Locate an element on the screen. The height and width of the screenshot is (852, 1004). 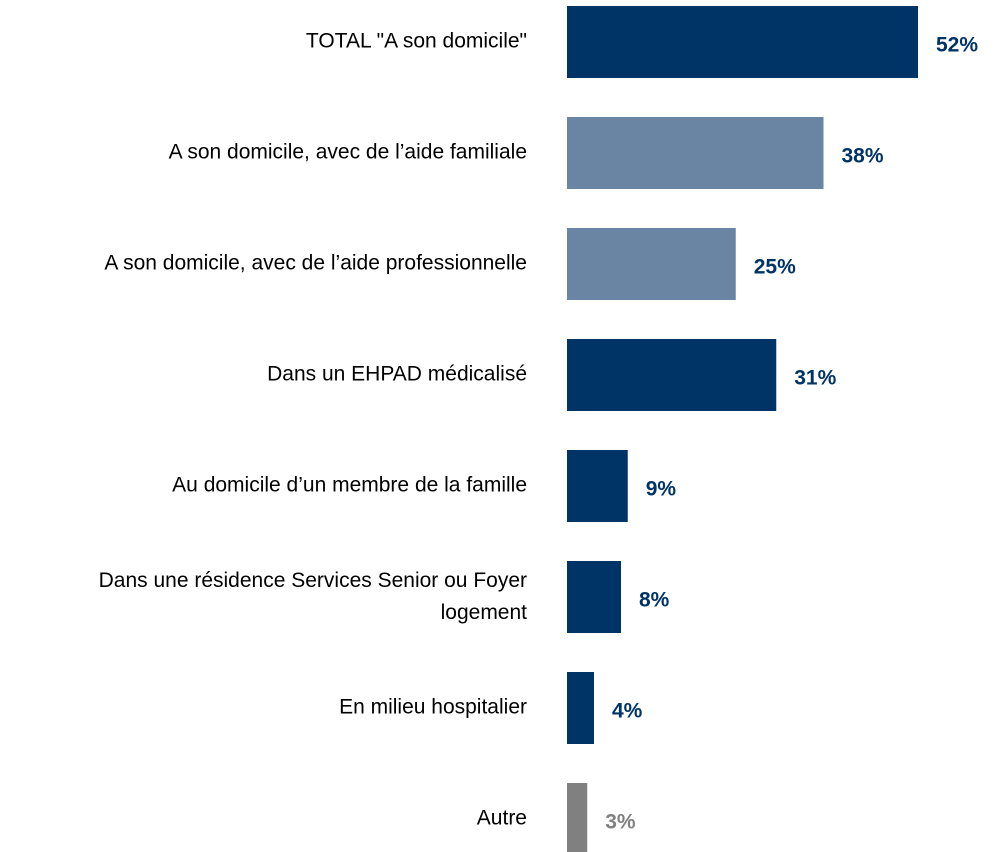
category-label: TOTAL "A son domicile" is located at coordinates (416, 41).